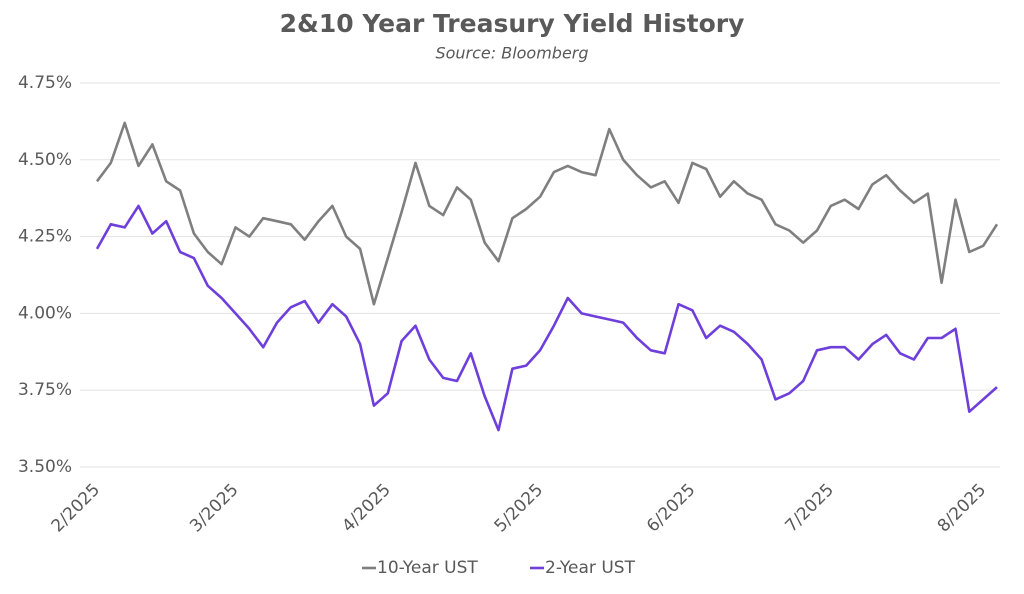 The height and width of the screenshot is (594, 1024). I want to click on y-tick-label: 4.50%, so click(45, 160).